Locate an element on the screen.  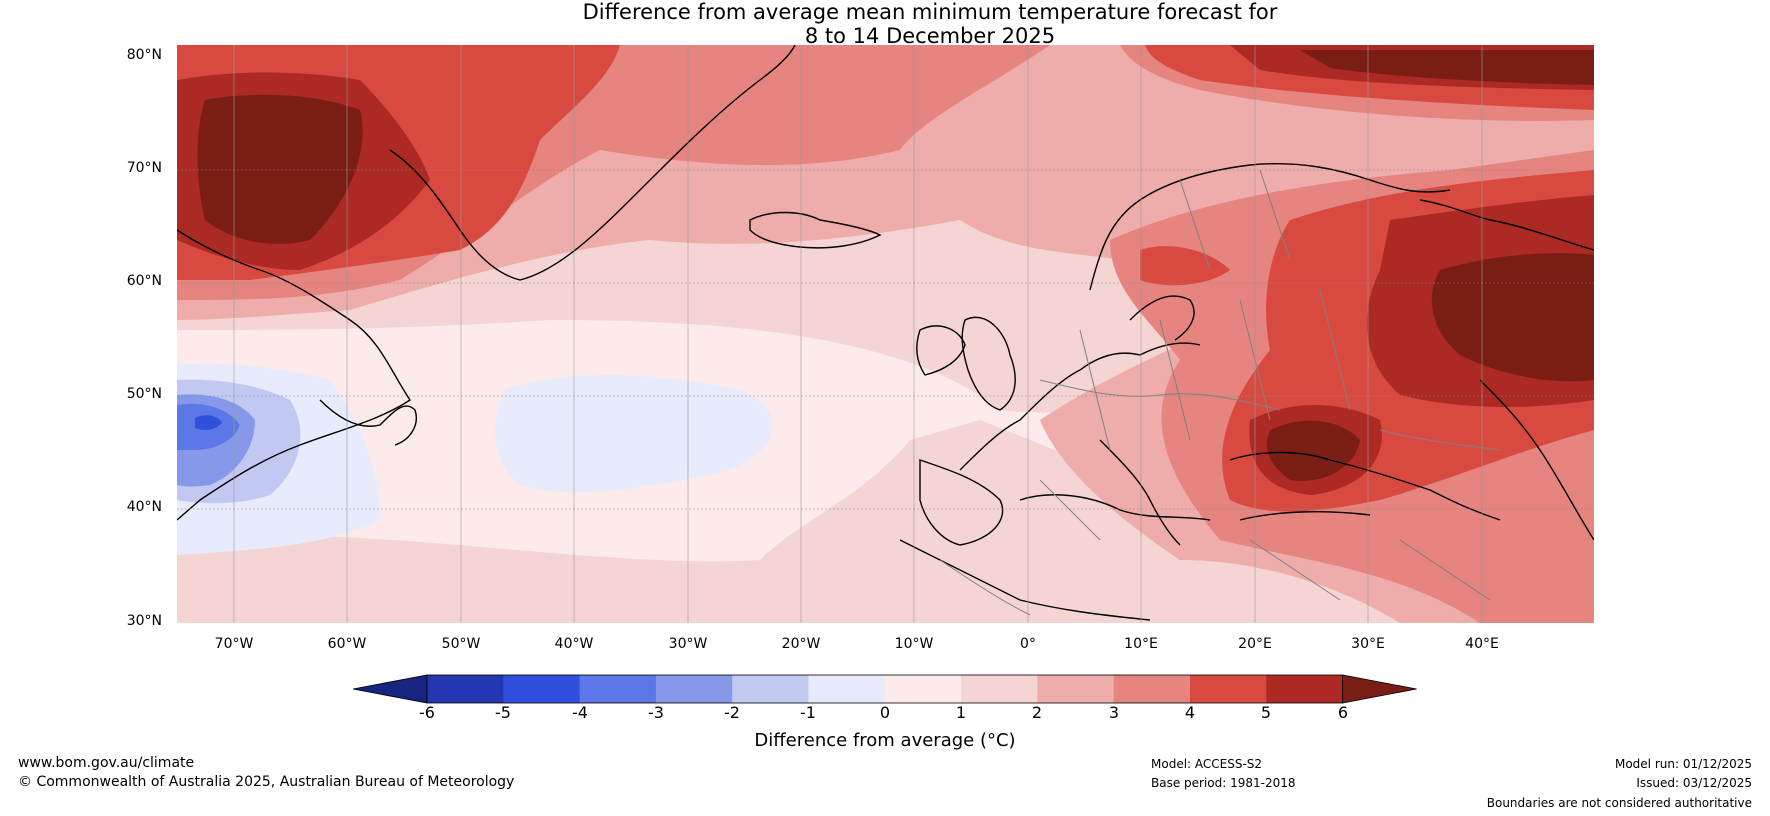
lon-label-70w: 70°W is located at coordinates (234, 644).